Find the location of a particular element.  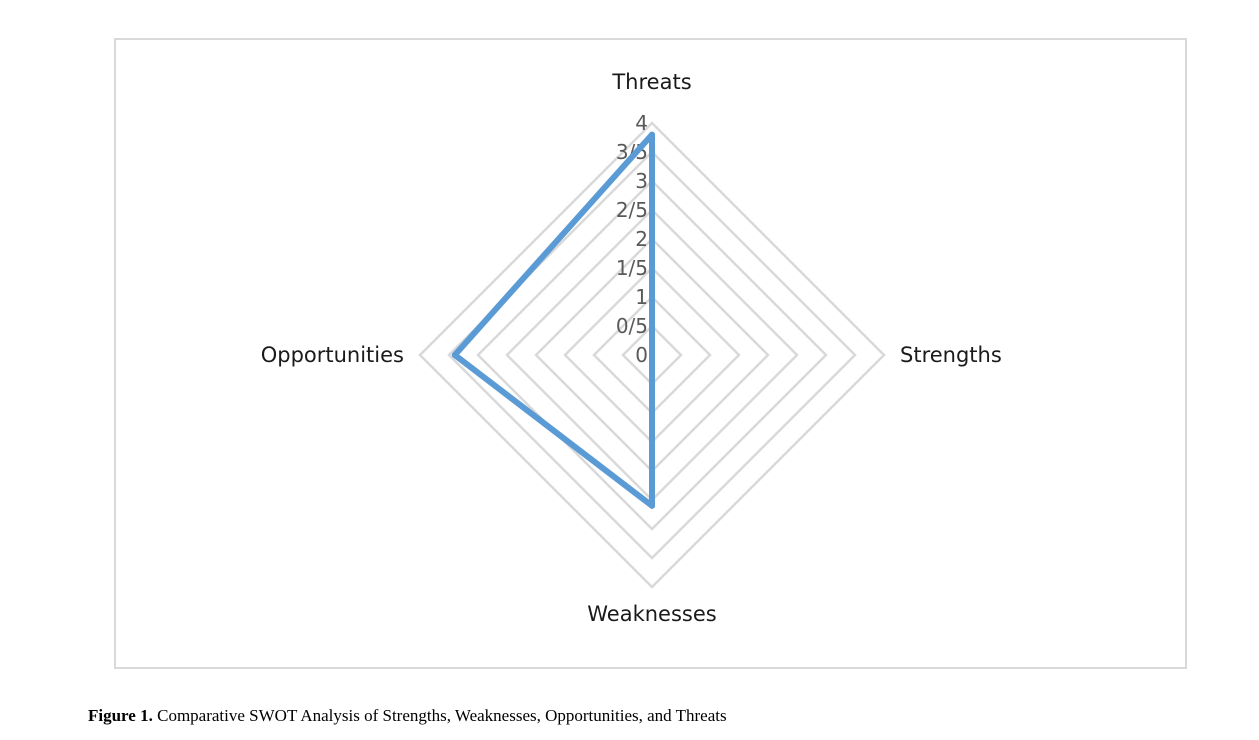

series-point-opportunities is located at coordinates (454, 355).